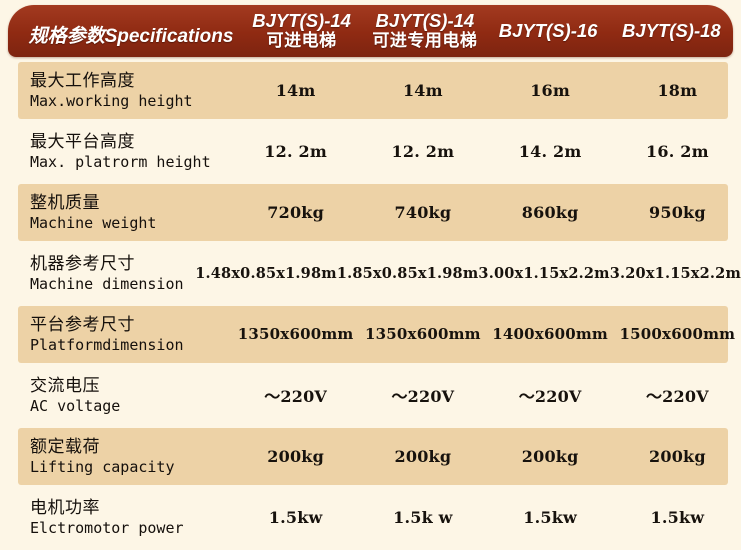 This screenshot has height=550, width=741. What do you see at coordinates (425, 41) in the screenshot?
I see `header-column-2-note: 可进专用电梯` at bounding box center [425, 41].